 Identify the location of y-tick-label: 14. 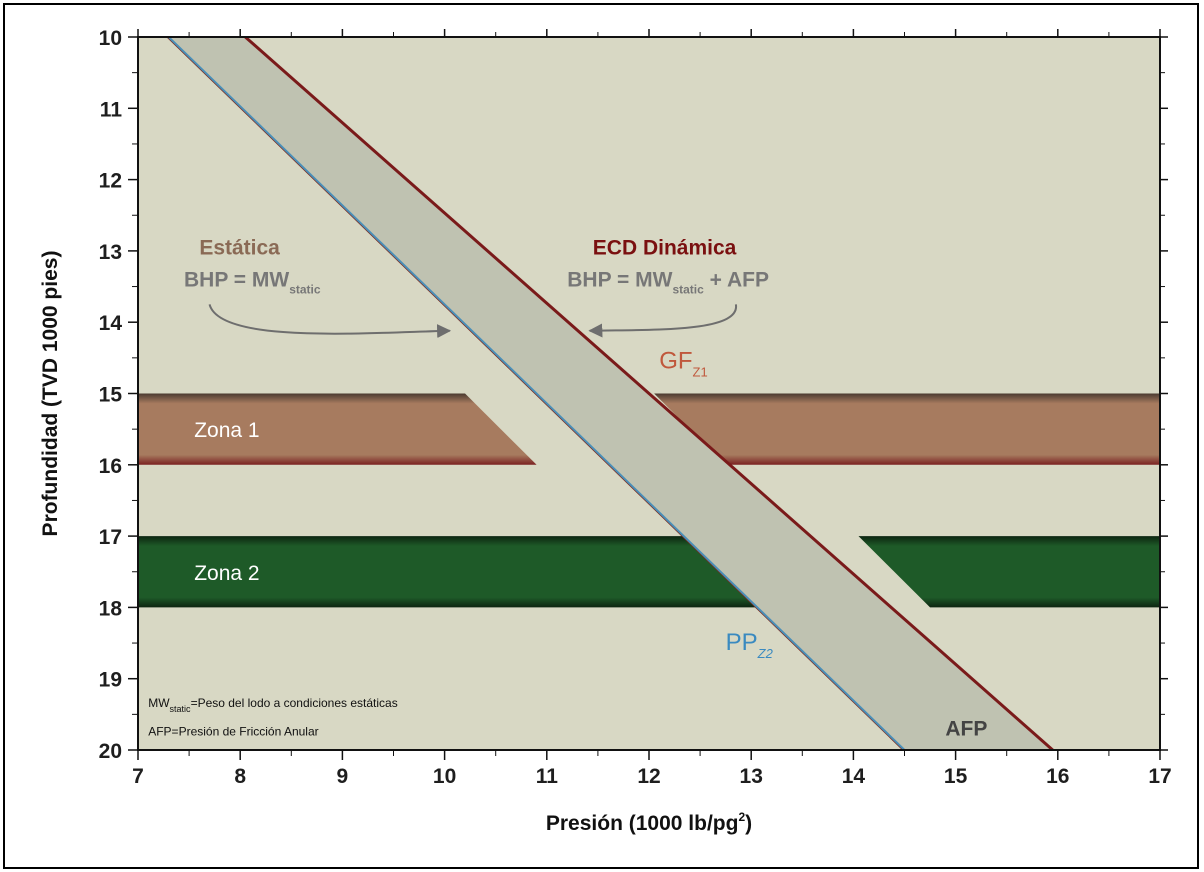
(111, 323).